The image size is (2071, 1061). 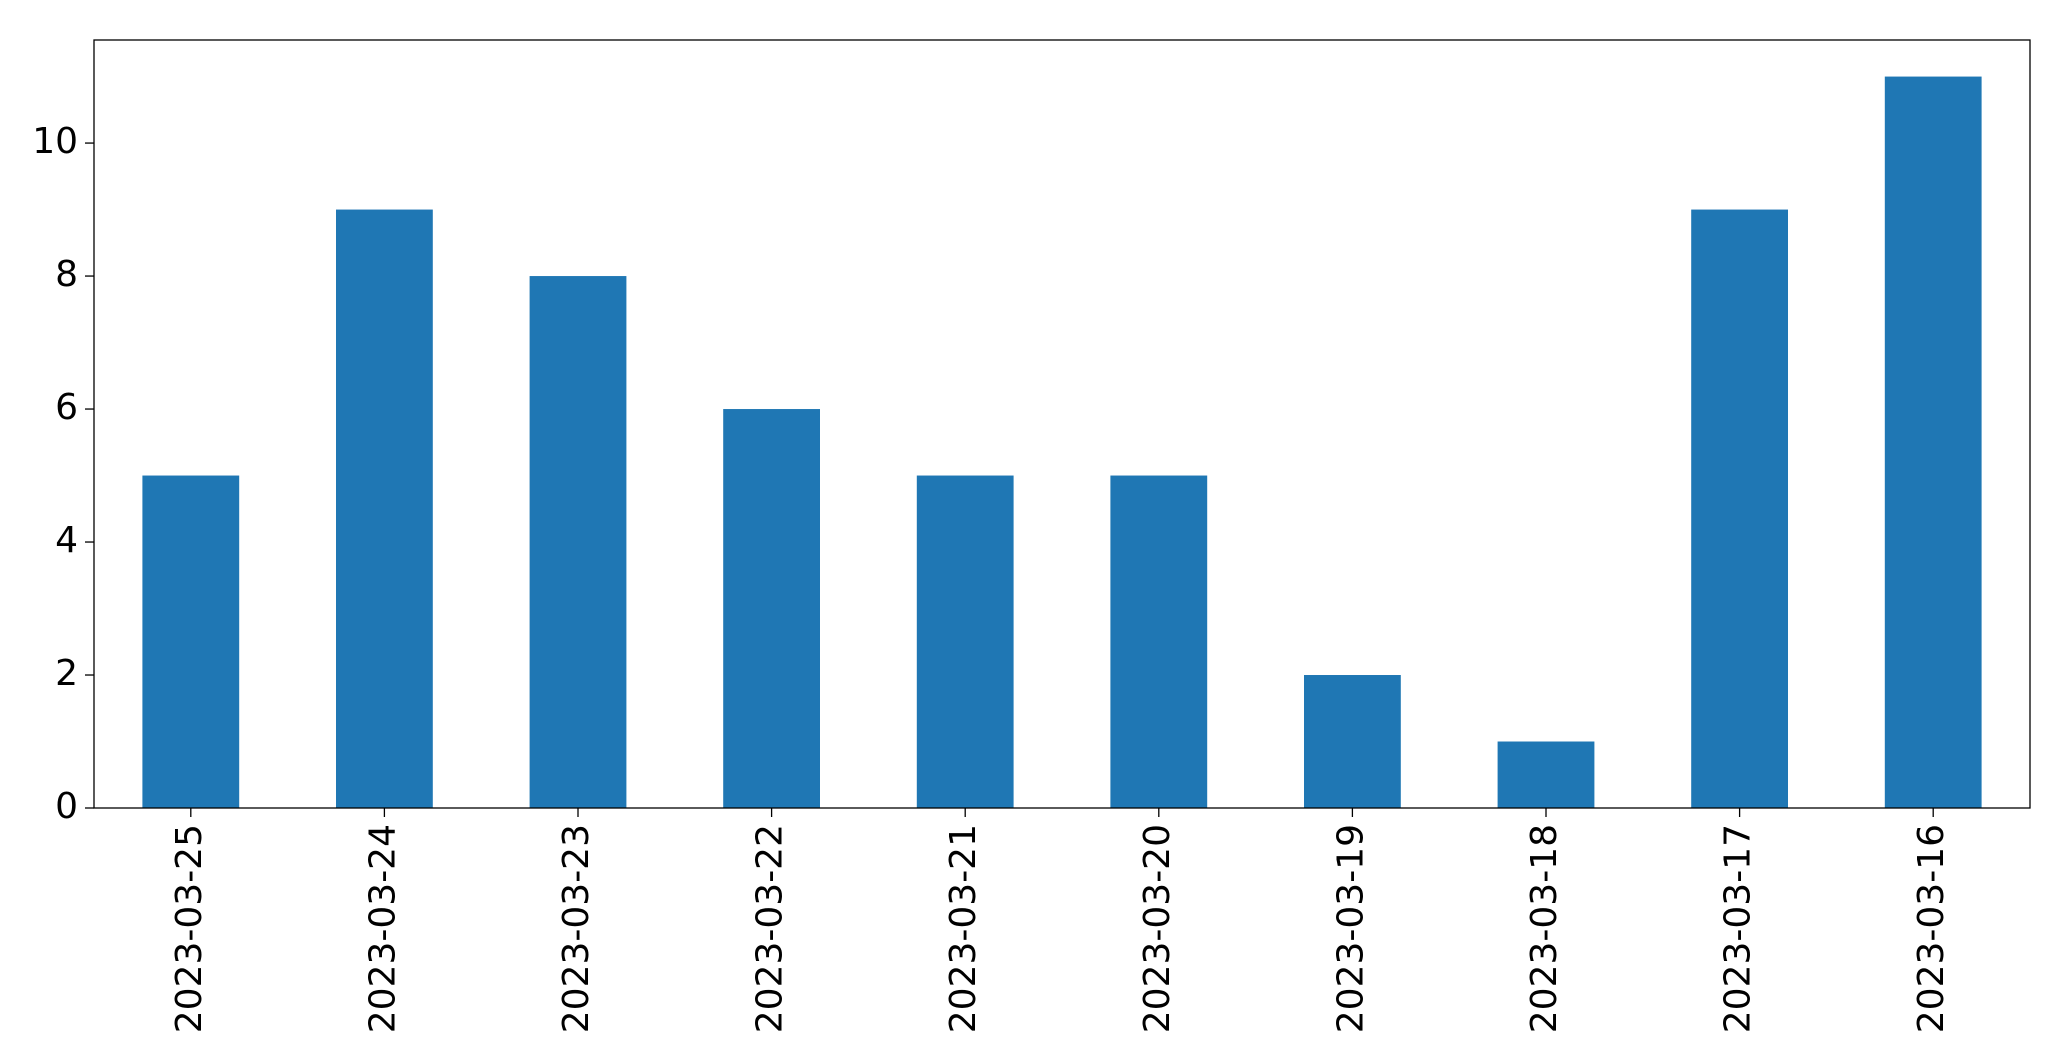 What do you see at coordinates (1544, 928) in the screenshot?
I see `x-tick-label: 2023-03-18` at bounding box center [1544, 928].